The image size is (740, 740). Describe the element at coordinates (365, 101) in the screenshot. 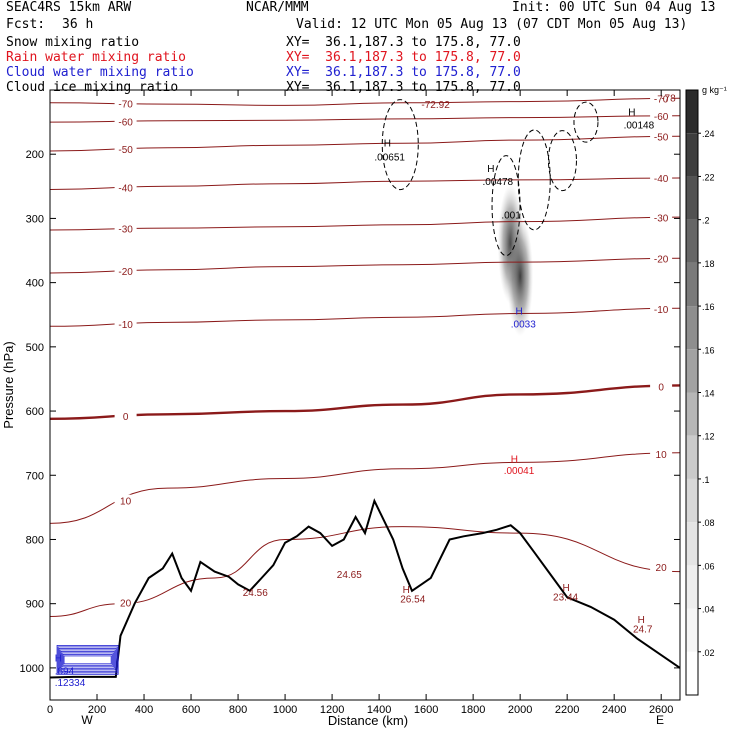

I see `isotherm--70` at that location.